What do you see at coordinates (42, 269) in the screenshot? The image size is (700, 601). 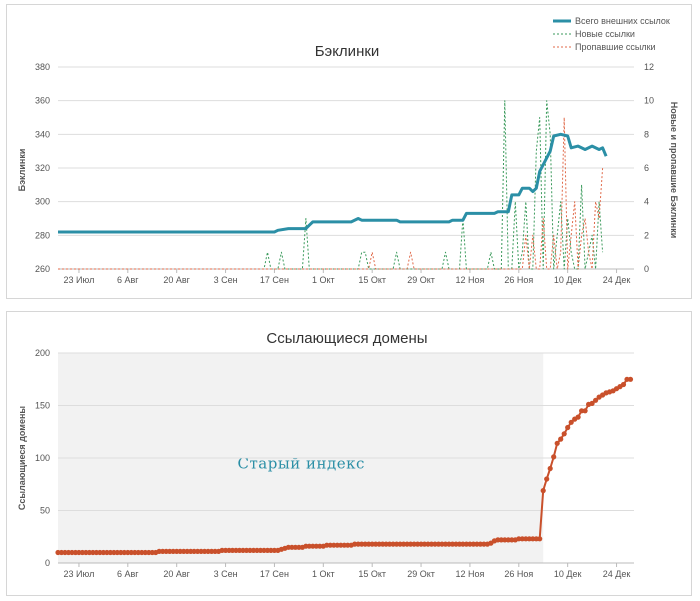 I see `y-tick-label: 260` at bounding box center [42, 269].